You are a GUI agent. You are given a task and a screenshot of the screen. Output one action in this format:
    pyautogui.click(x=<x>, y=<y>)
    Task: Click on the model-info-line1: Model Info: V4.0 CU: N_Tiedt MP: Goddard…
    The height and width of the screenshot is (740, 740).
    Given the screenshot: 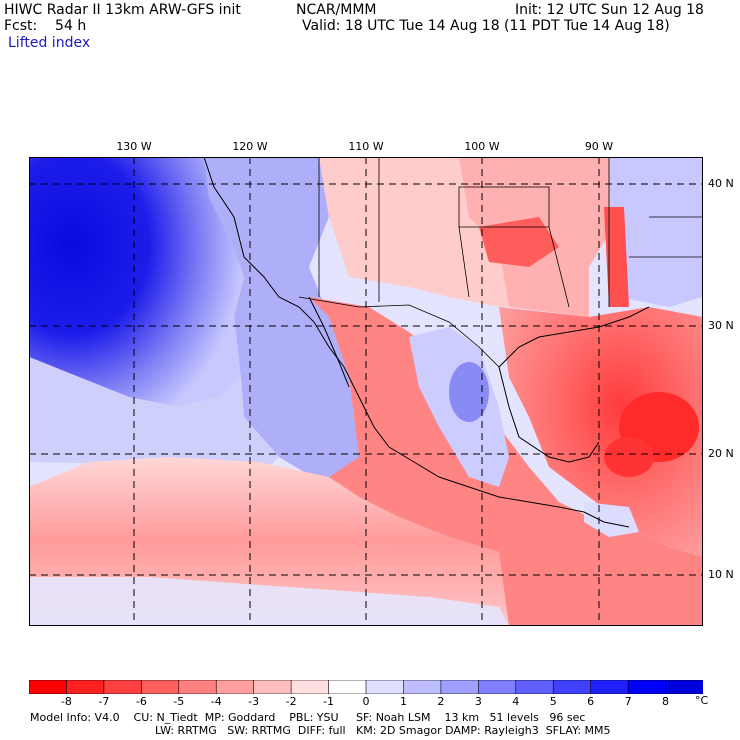 What is the action you would take?
    pyautogui.click(x=308, y=717)
    